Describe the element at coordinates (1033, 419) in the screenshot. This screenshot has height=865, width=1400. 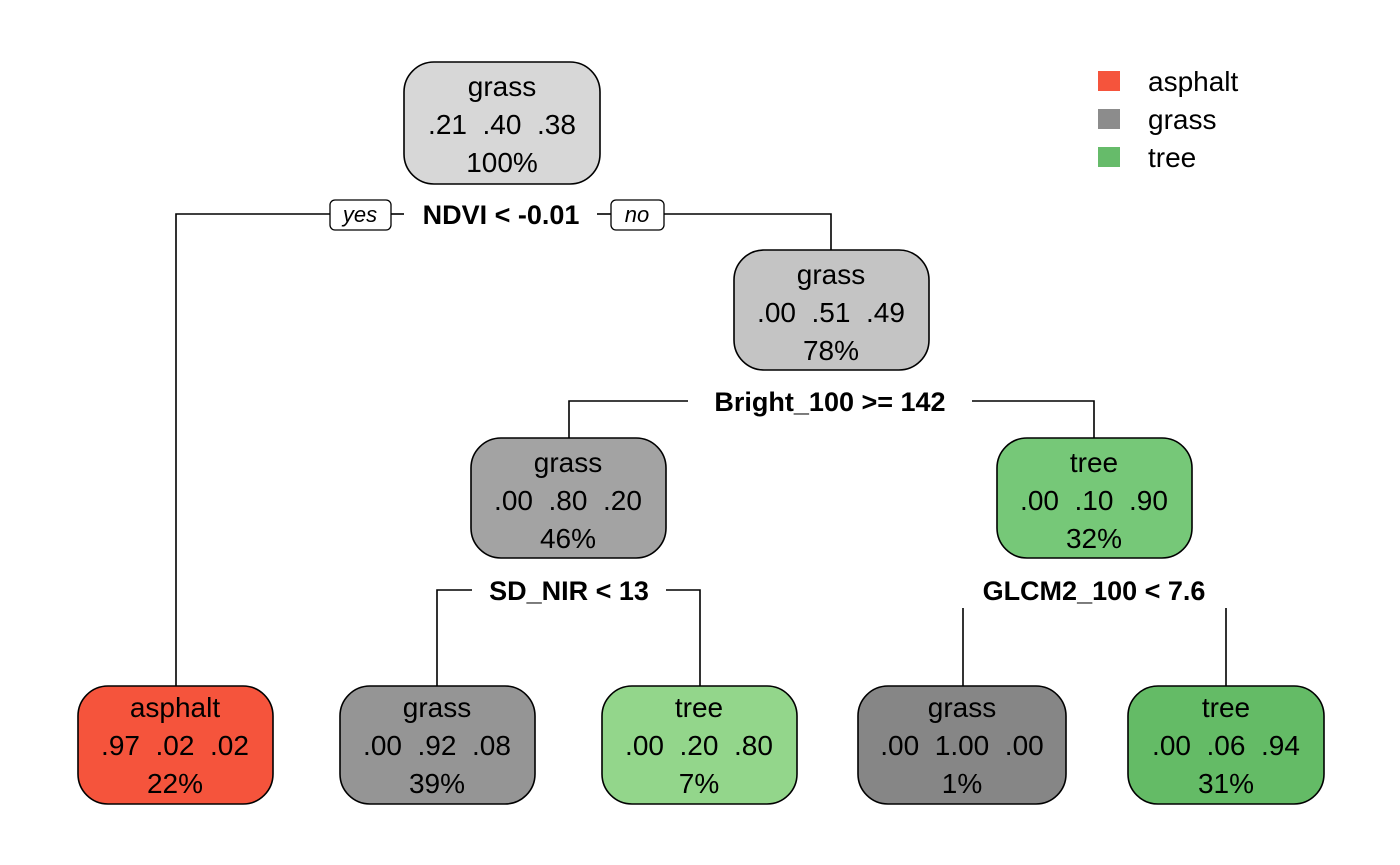
I see `edge-bright-right` at that location.